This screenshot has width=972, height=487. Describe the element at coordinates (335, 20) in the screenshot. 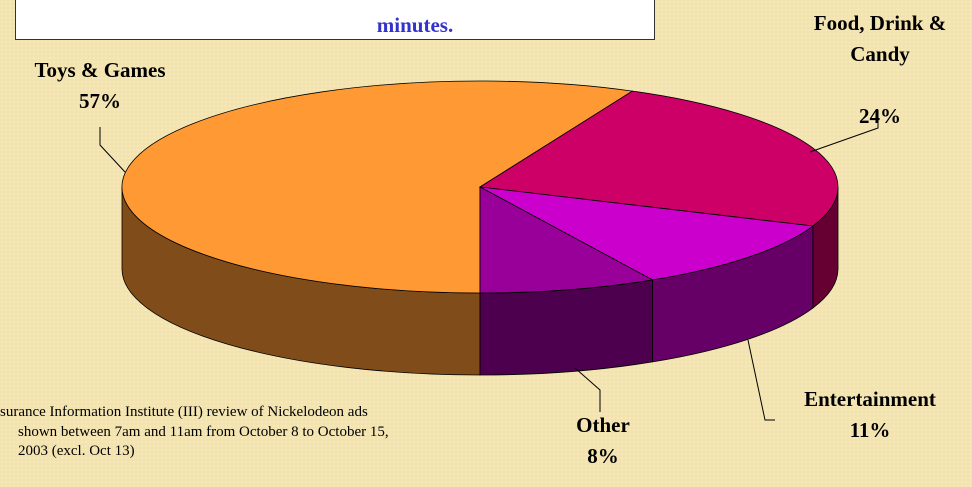

I see `annotation-box: minutes.` at that location.